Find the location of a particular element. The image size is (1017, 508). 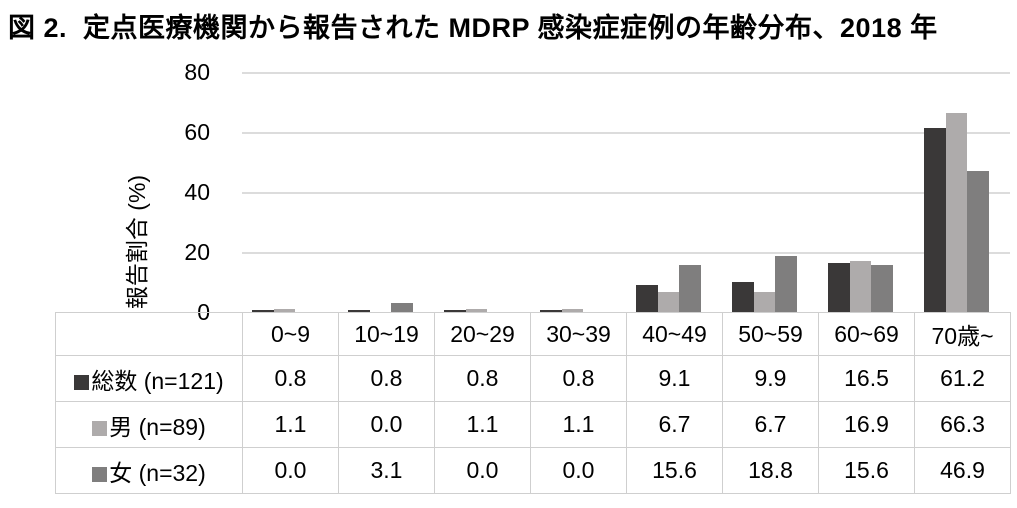

category-header-cell: 60~69 is located at coordinates (866, 334).